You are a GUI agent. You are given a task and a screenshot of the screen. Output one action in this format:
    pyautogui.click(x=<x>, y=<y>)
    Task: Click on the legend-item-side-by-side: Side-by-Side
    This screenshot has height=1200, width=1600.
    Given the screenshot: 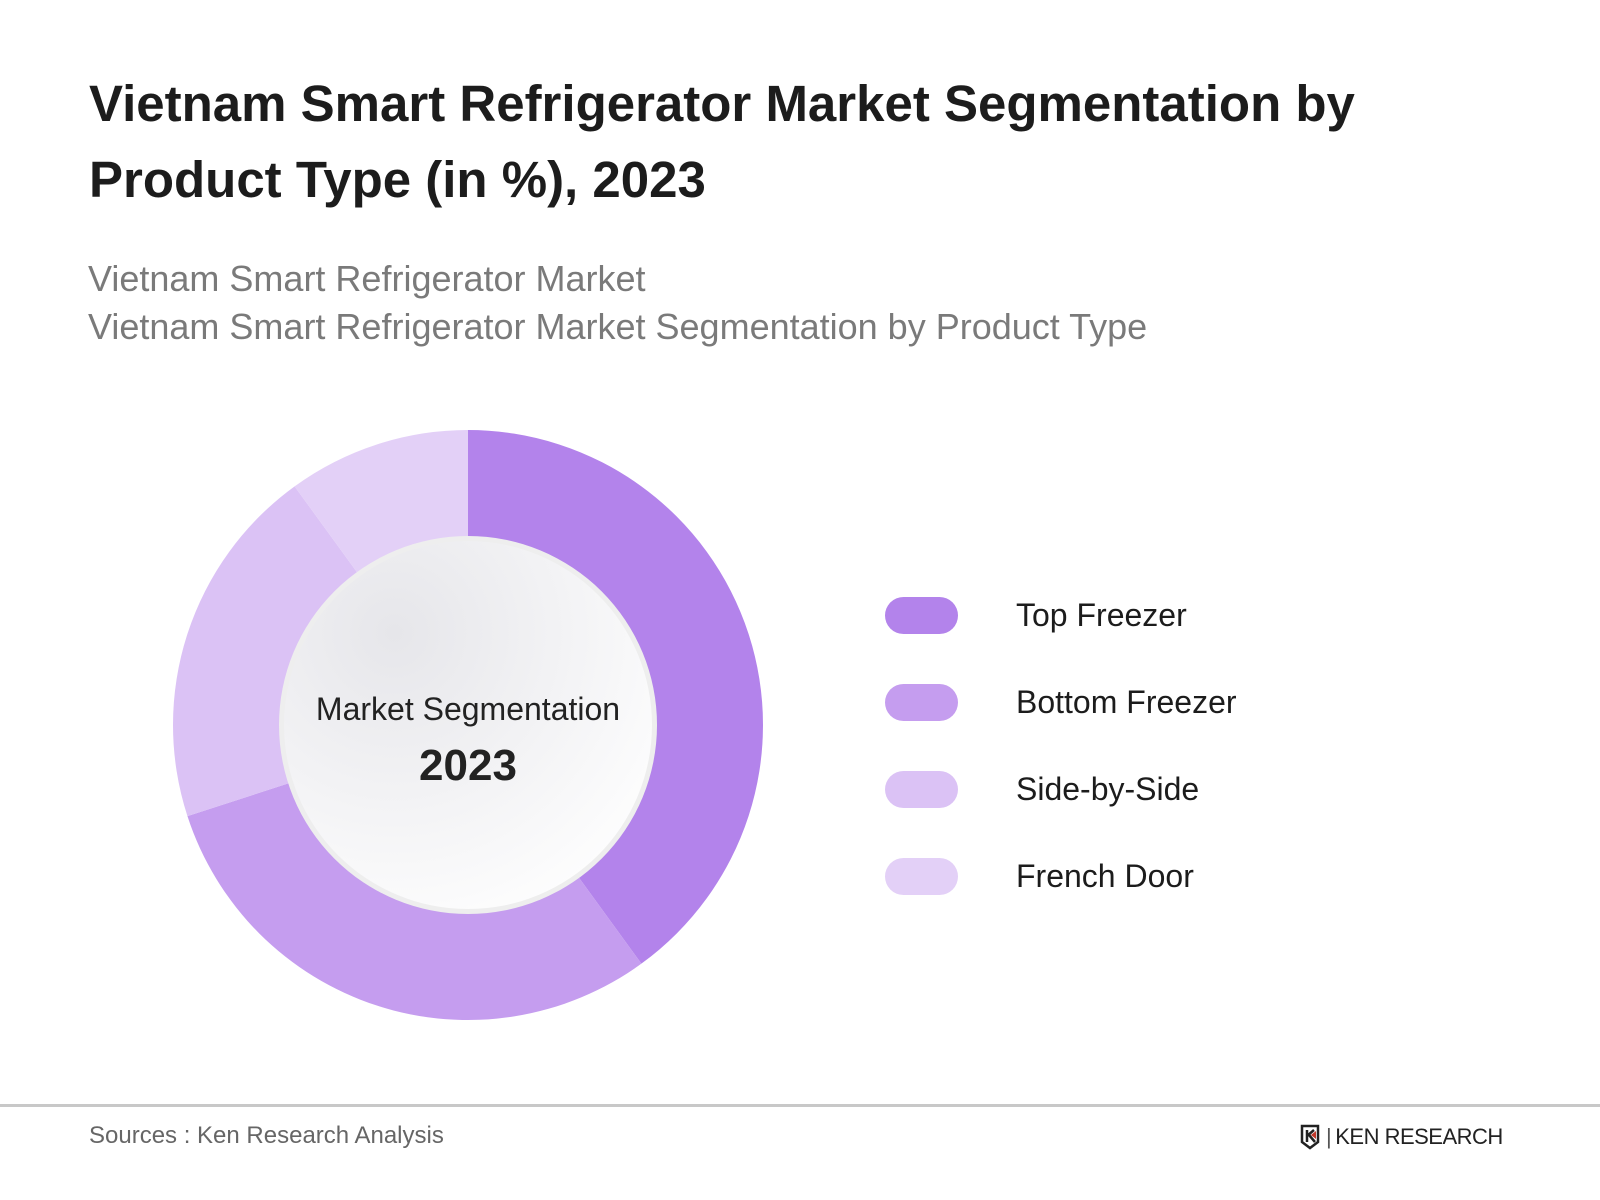 What is the action you would take?
    pyautogui.click(x=1061, y=789)
    